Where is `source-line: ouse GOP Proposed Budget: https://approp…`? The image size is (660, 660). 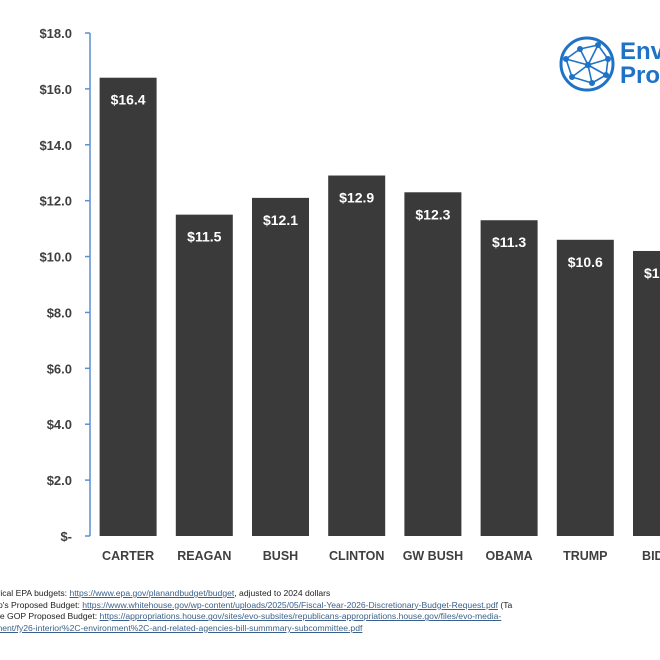
source-line: ouse GOP Proposed Budget: https://approp… is located at coordinates (330, 617).